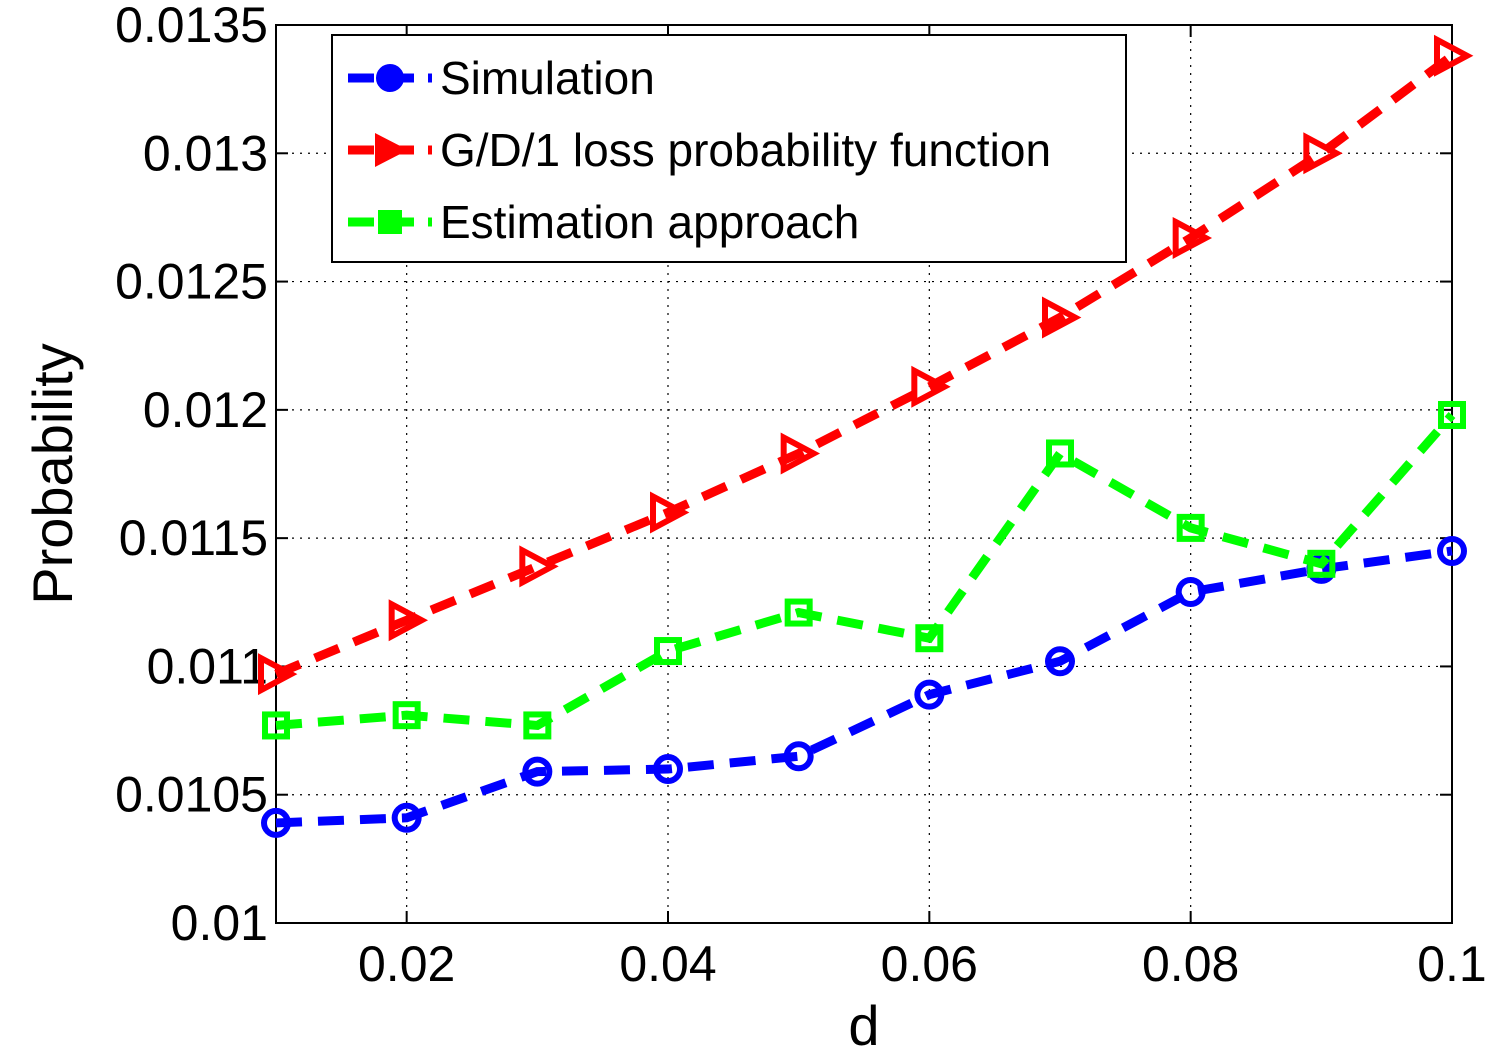  I want to click on legend-item: G/D/1 loss probability function, so click(699, 150).